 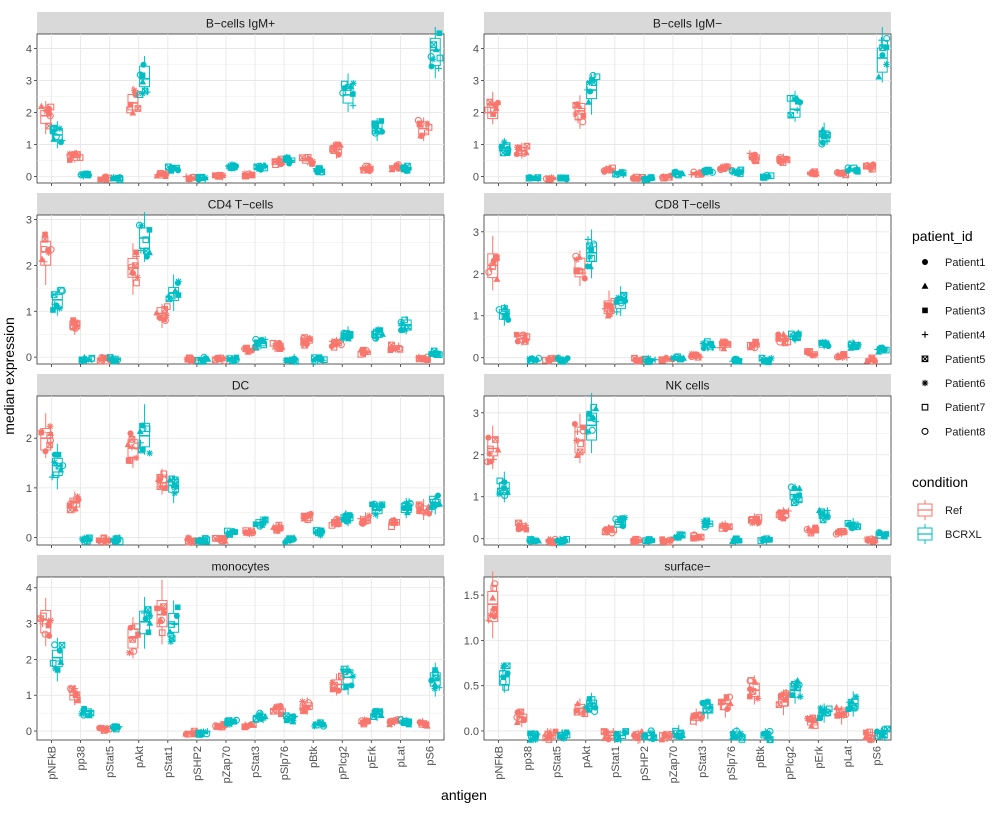 I want to click on facet-title: CD8 T−cells, so click(x=687, y=205).